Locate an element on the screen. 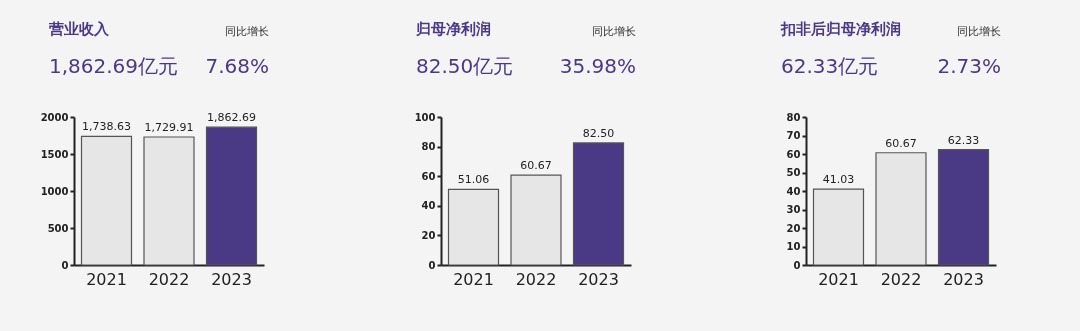  text: 1,862.69亿元 is located at coordinates (114, 66).